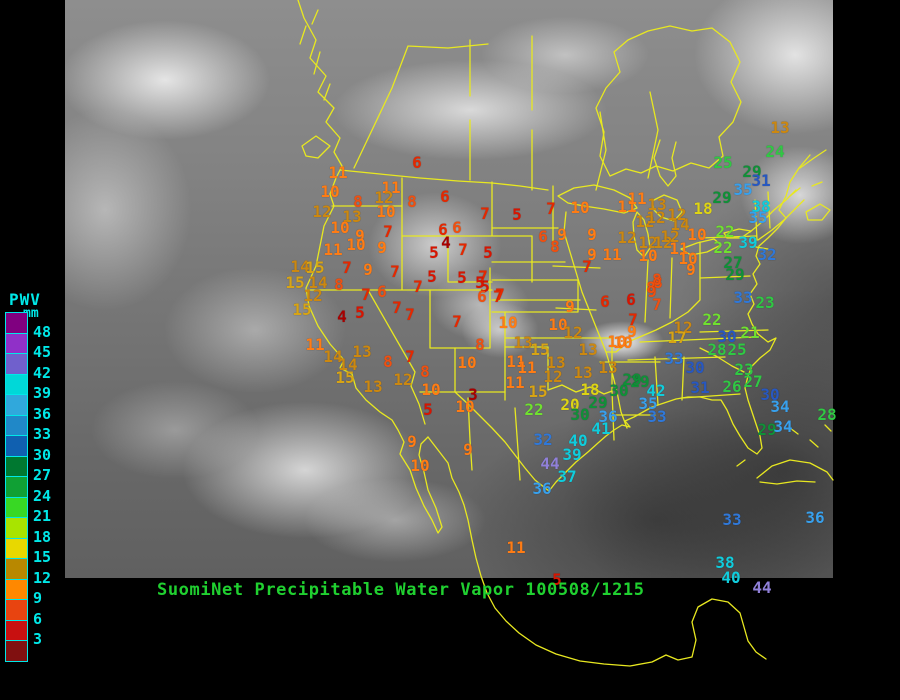  Describe the element at coordinates (42, 495) in the screenshot. I see `legend-tick: 24` at that location.